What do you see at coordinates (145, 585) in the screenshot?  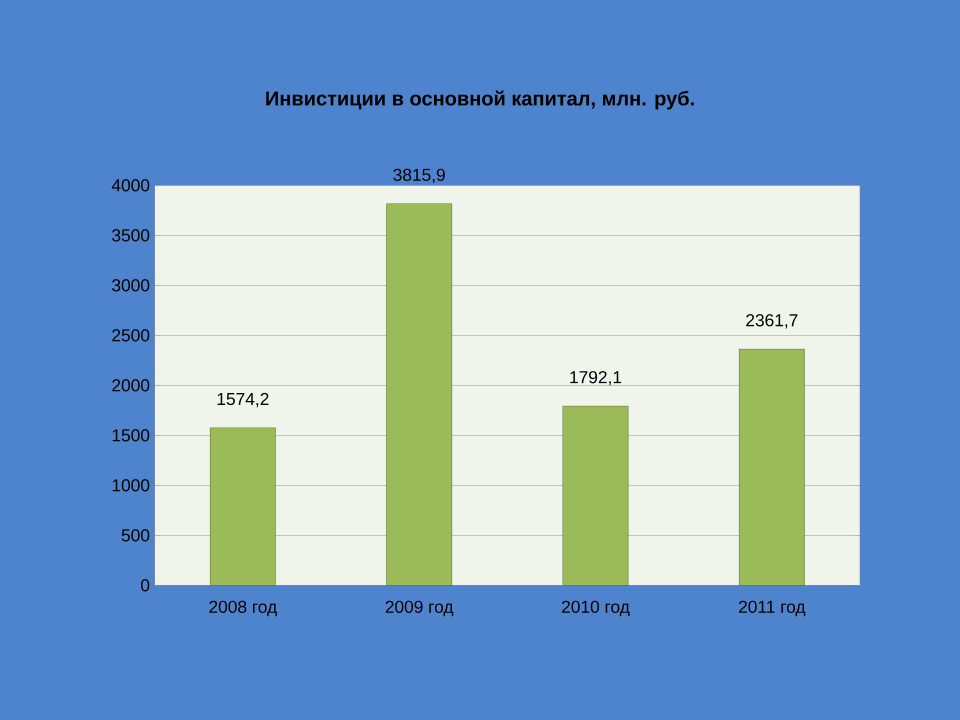 I see `y-tick-label: 0` at bounding box center [145, 585].